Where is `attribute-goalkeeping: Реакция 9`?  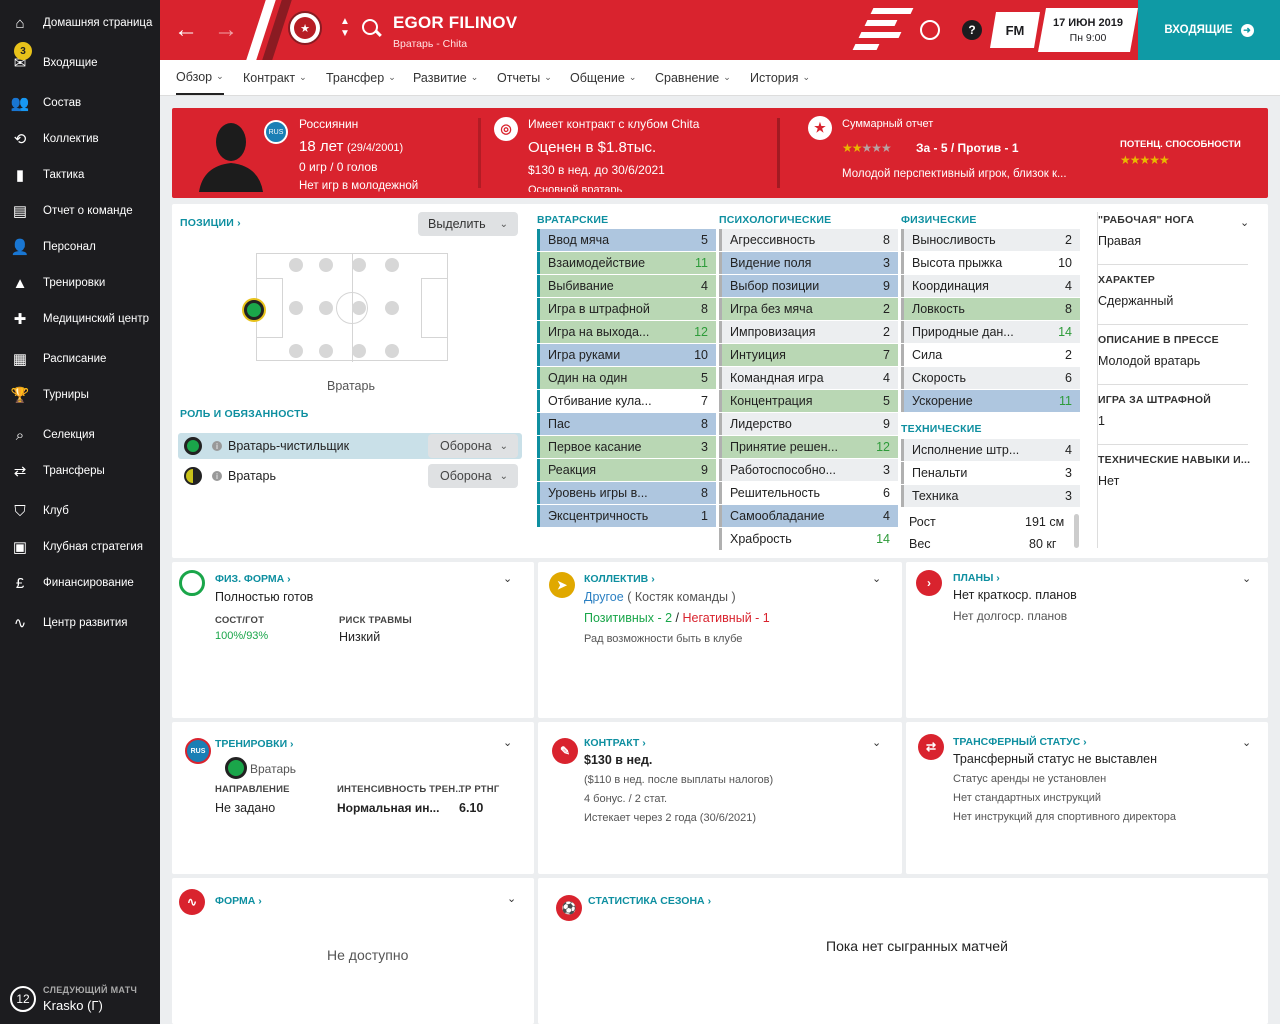 attribute-goalkeeping: Реакция 9 is located at coordinates (626, 470).